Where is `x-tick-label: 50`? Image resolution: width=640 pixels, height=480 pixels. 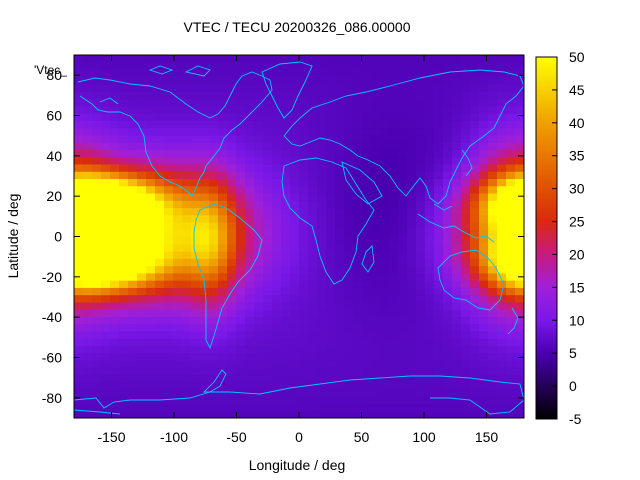 x-tick-label: 50 is located at coordinates (362, 437).